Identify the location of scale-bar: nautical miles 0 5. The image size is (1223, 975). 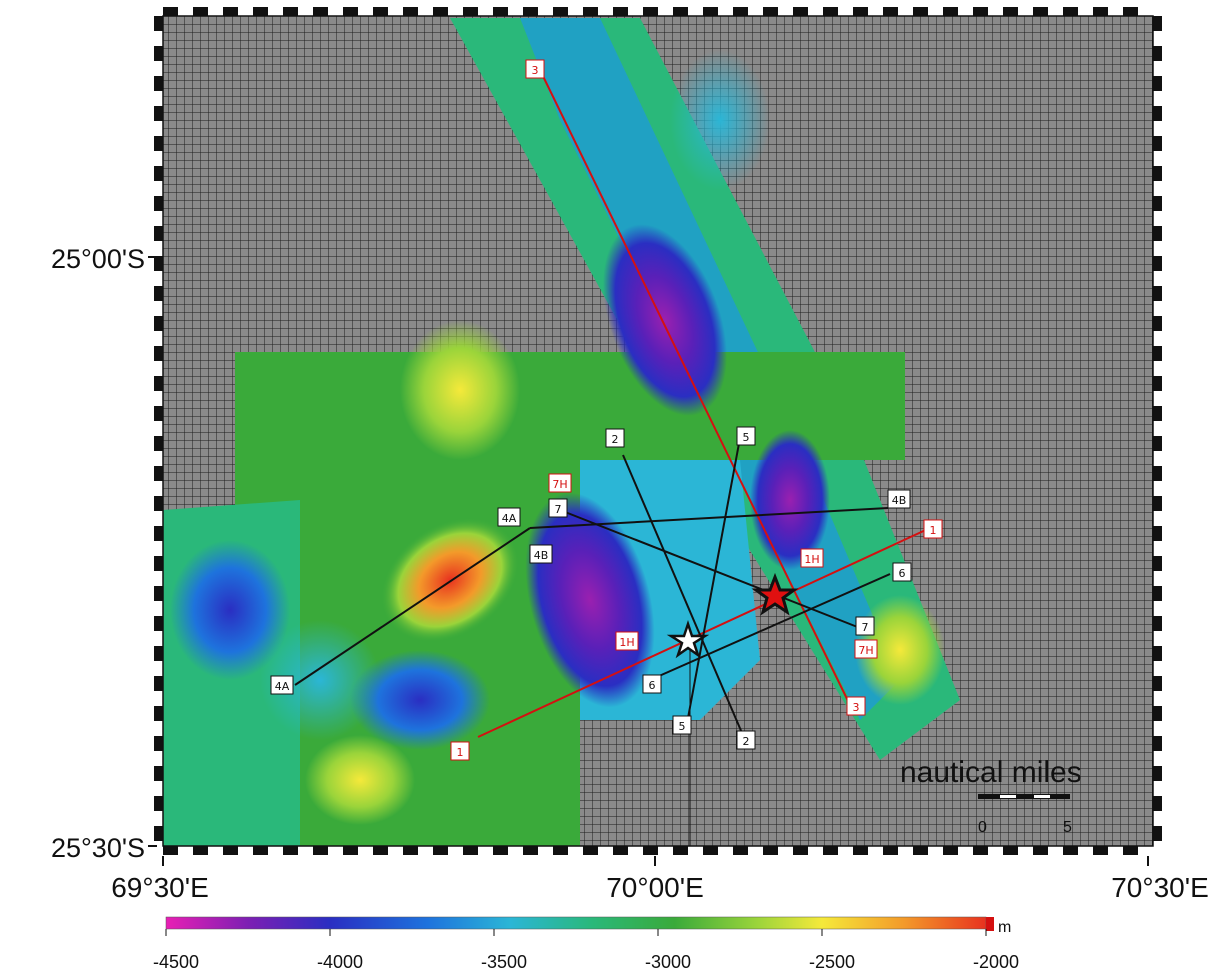
(991, 796).